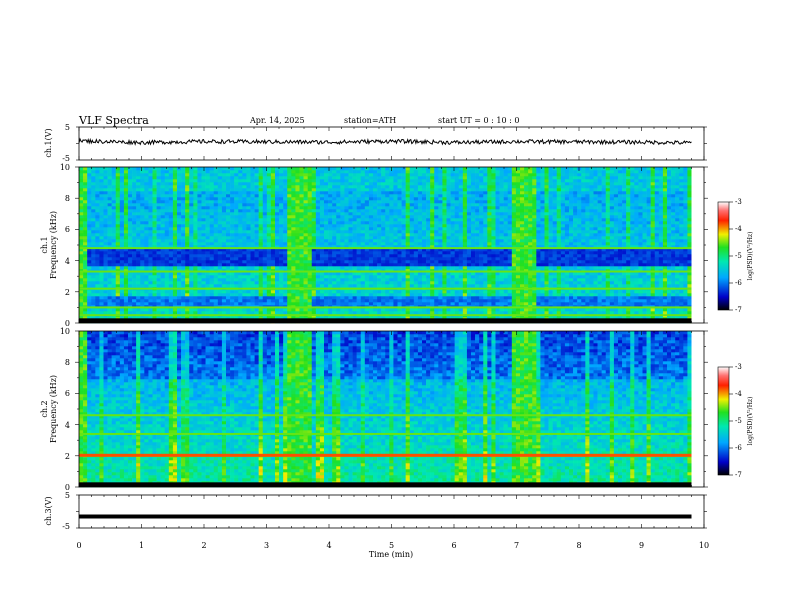  What do you see at coordinates (738, 367) in the screenshot?
I see `colorbar-ch2-tick: -3` at bounding box center [738, 367].